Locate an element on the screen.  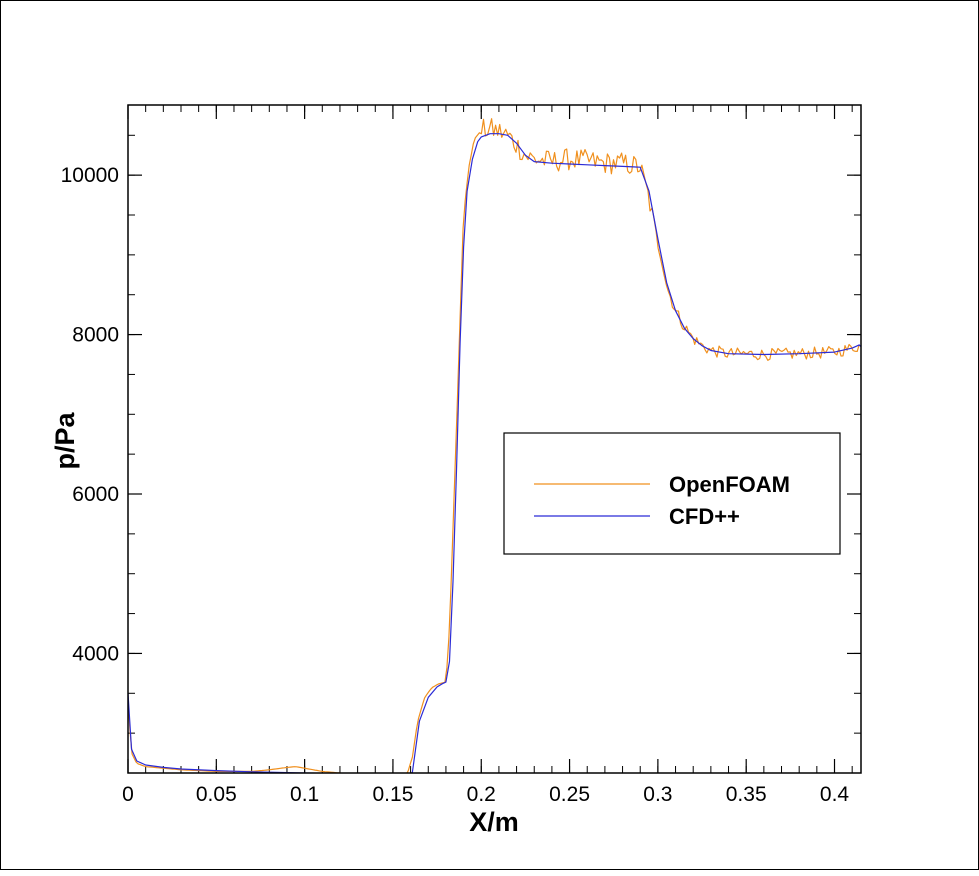
y-tick-label: 10000 is located at coordinates (90, 175).